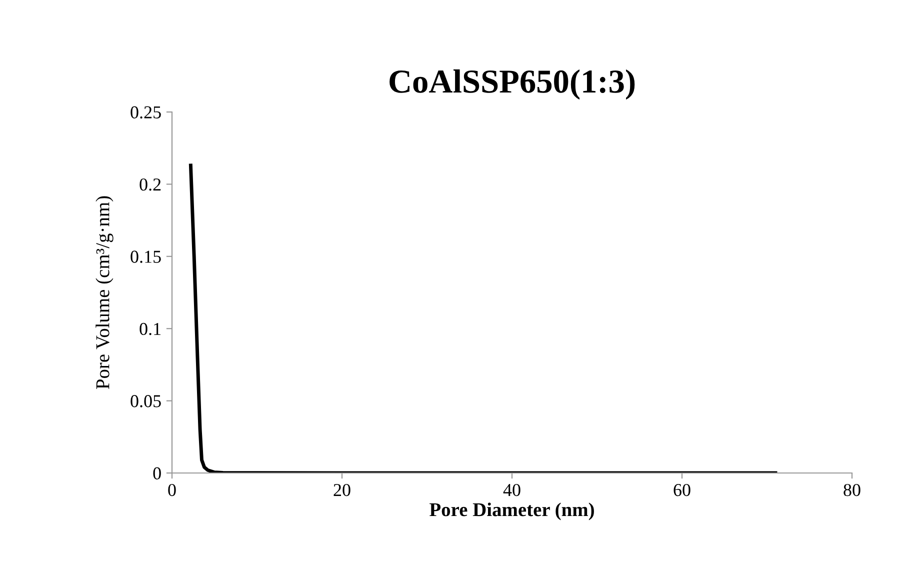  What do you see at coordinates (150, 184) in the screenshot?
I see `y-tick-label: 0.2` at bounding box center [150, 184].